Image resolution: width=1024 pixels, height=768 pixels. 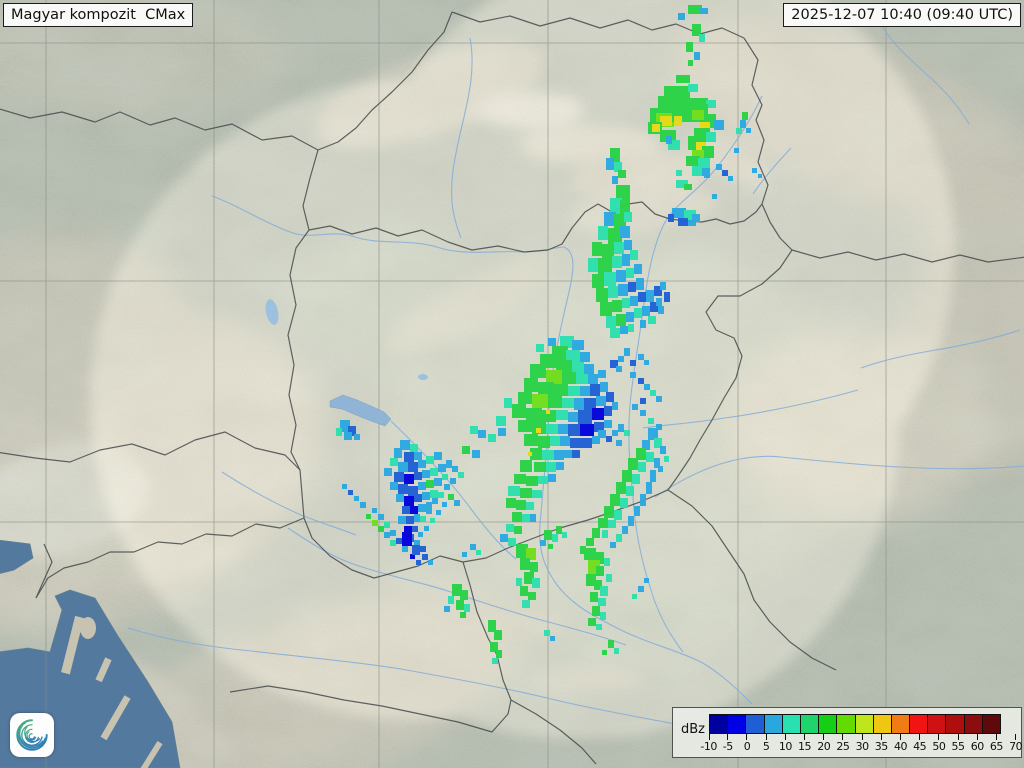 I want to click on dbz-tickmarks, so click(x=863, y=737).